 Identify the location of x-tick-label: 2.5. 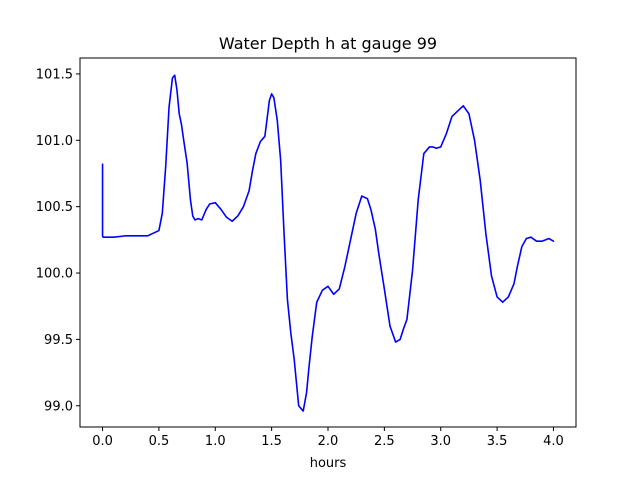
(384, 441).